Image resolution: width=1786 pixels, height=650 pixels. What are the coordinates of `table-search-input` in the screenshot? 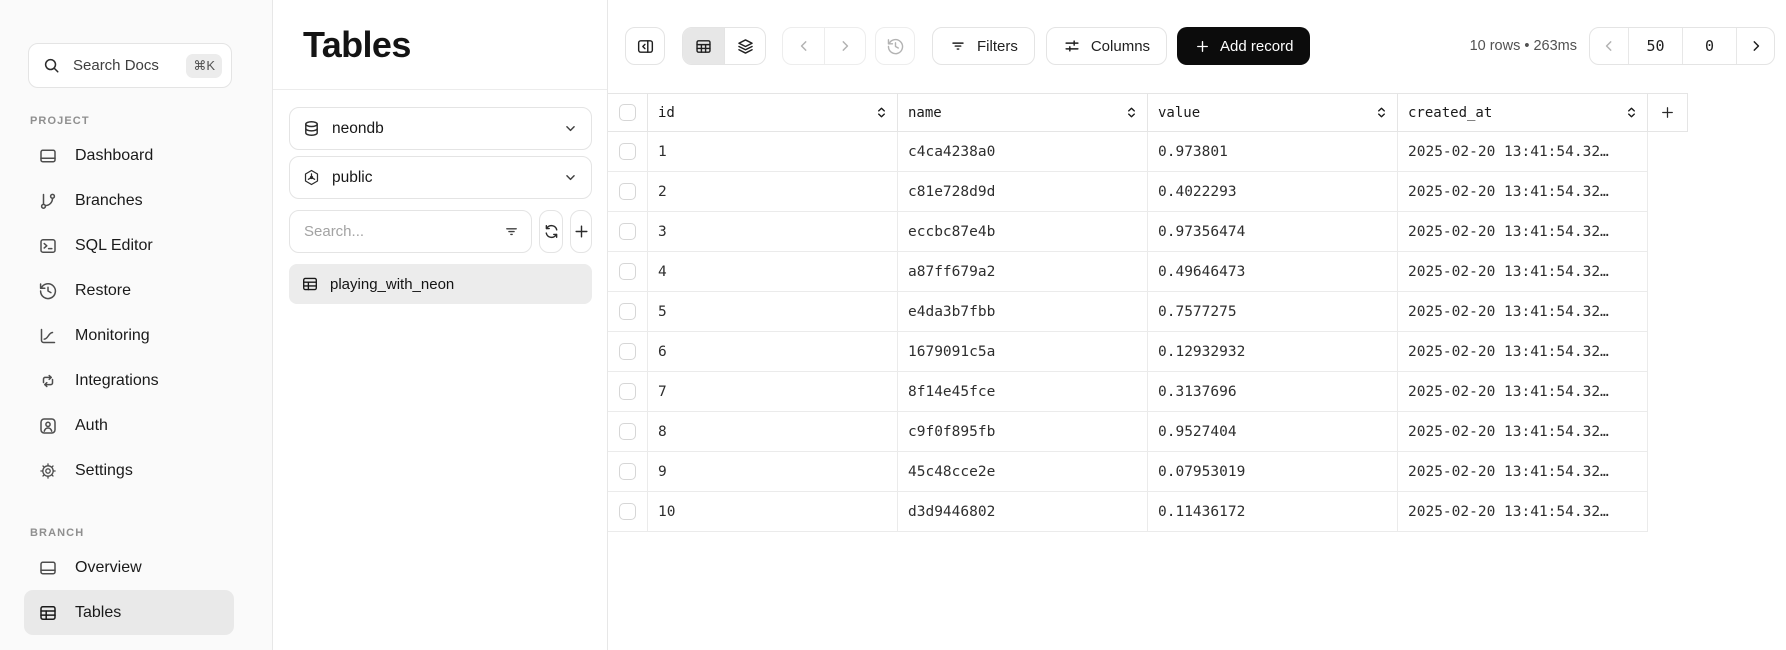 It's located at (403, 231).